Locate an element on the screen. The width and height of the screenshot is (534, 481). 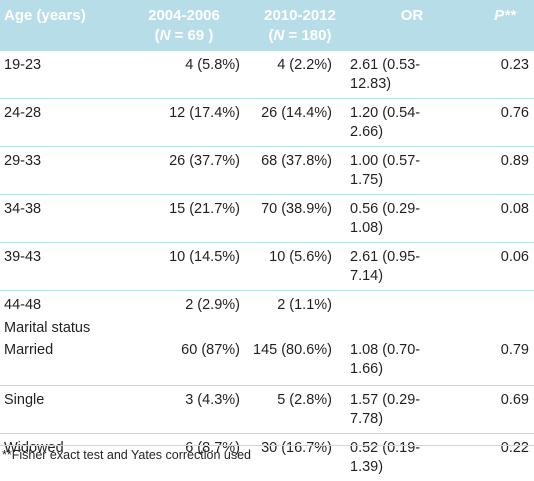
row-label: Married is located at coordinates (29, 350).